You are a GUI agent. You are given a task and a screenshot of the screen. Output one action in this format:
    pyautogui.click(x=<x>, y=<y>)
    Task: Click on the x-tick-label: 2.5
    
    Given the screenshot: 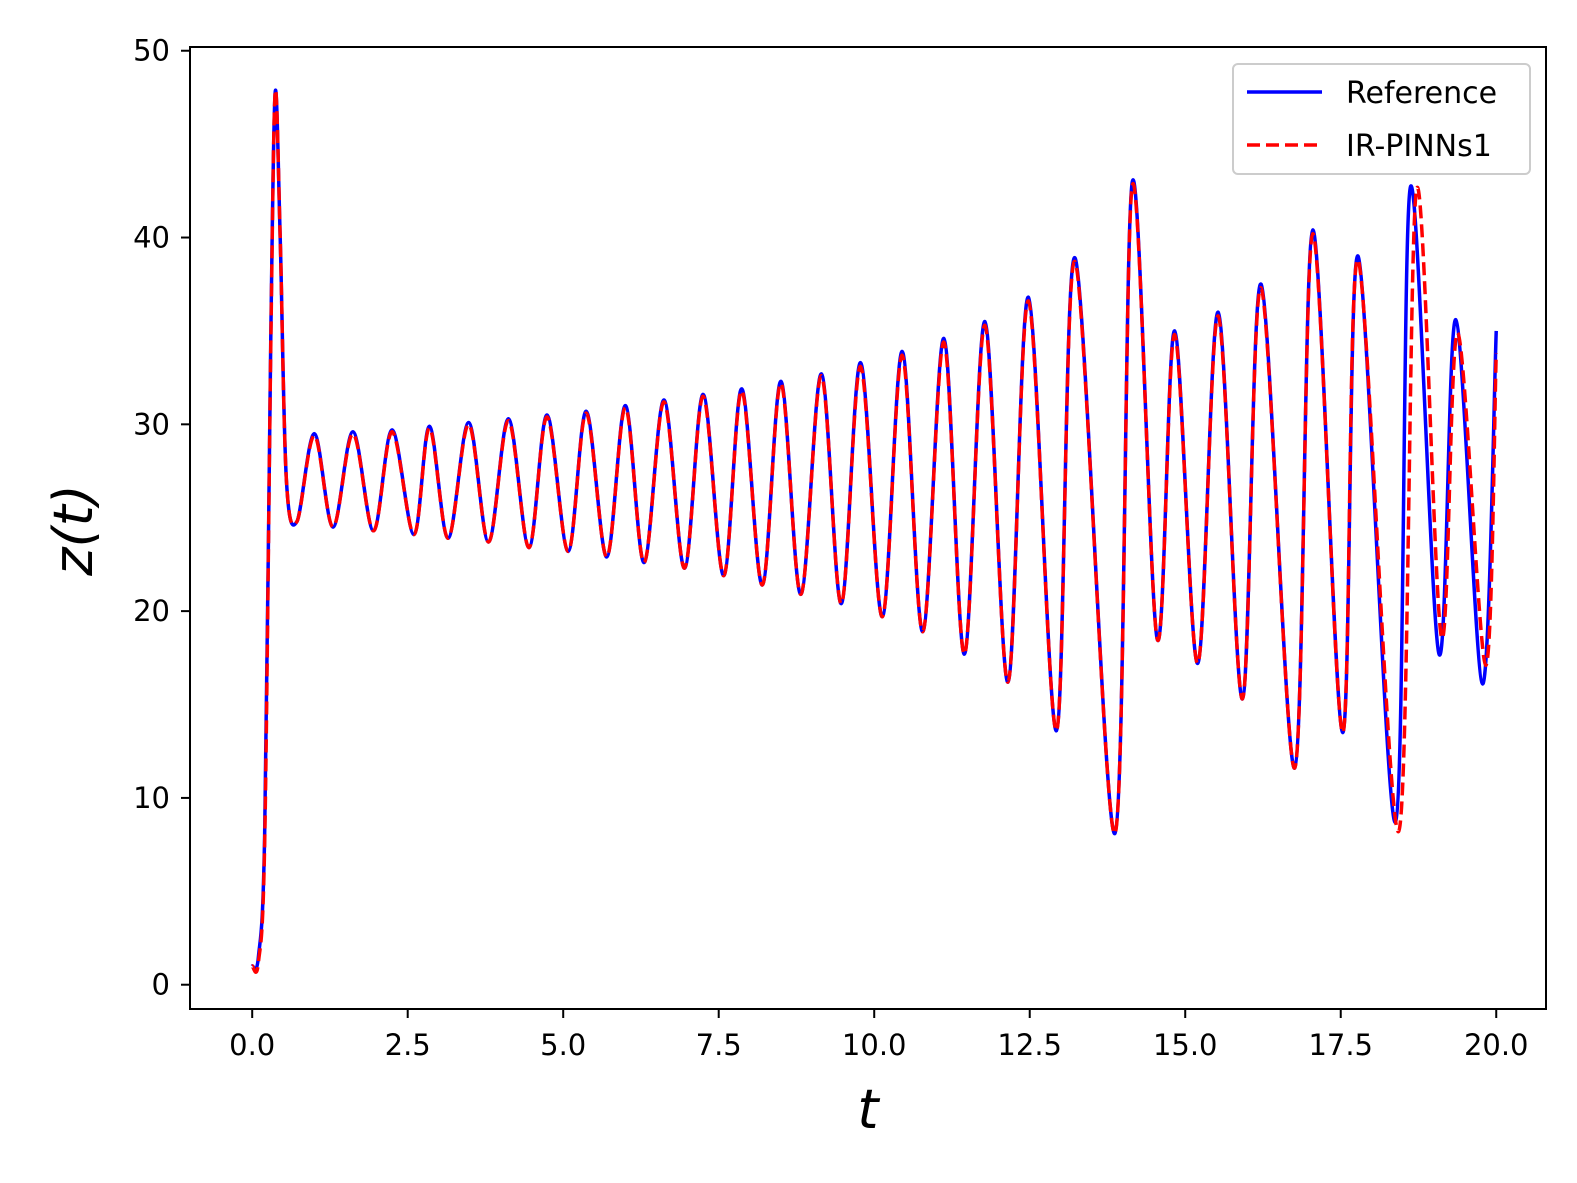 What is the action you would take?
    pyautogui.click(x=408, y=1045)
    